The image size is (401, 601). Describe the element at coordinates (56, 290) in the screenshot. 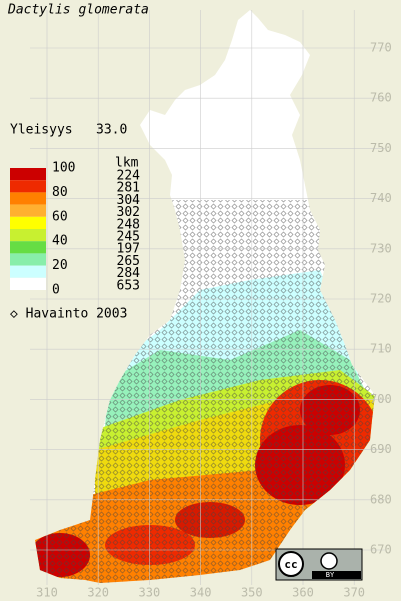

I see `scale-label: 0` at that location.